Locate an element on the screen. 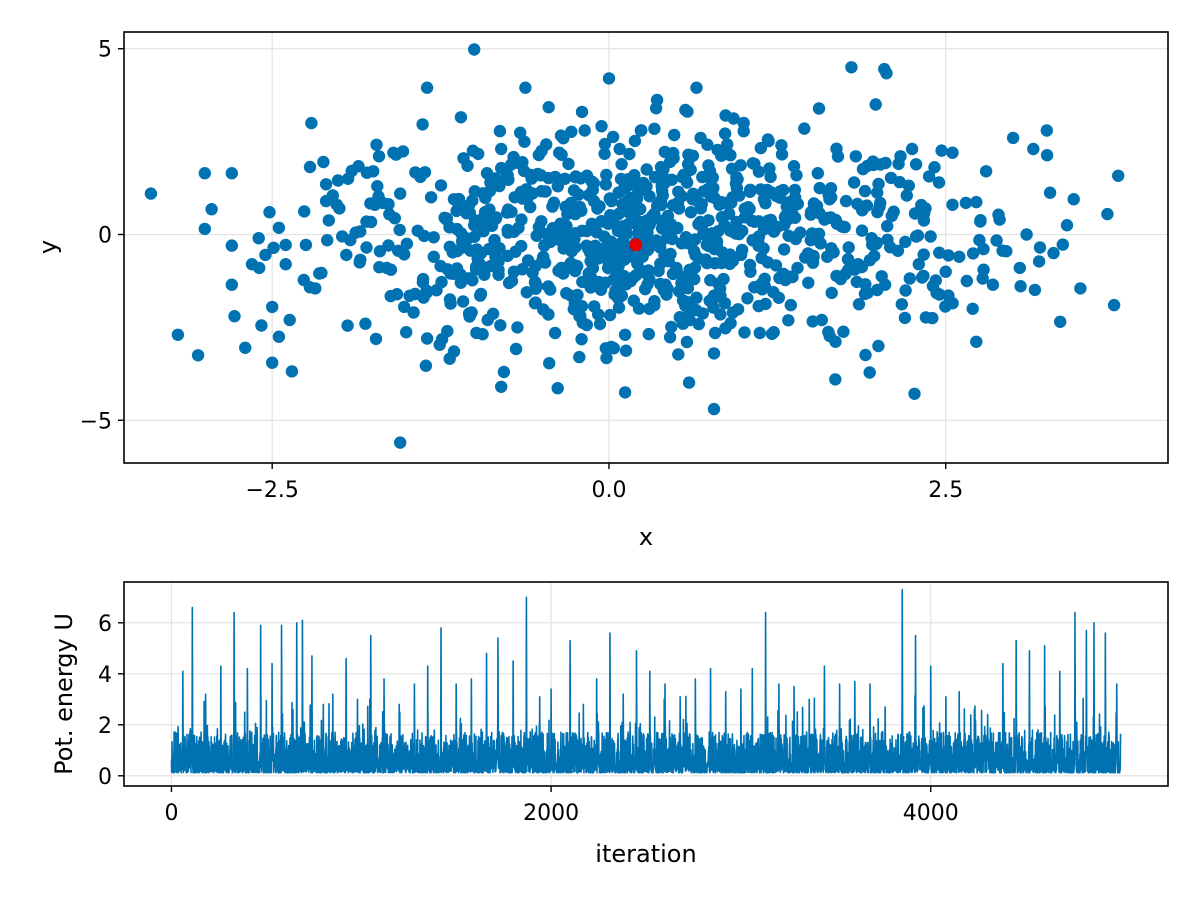  scatter-x-tick-label: 0.0 is located at coordinates (608, 490).